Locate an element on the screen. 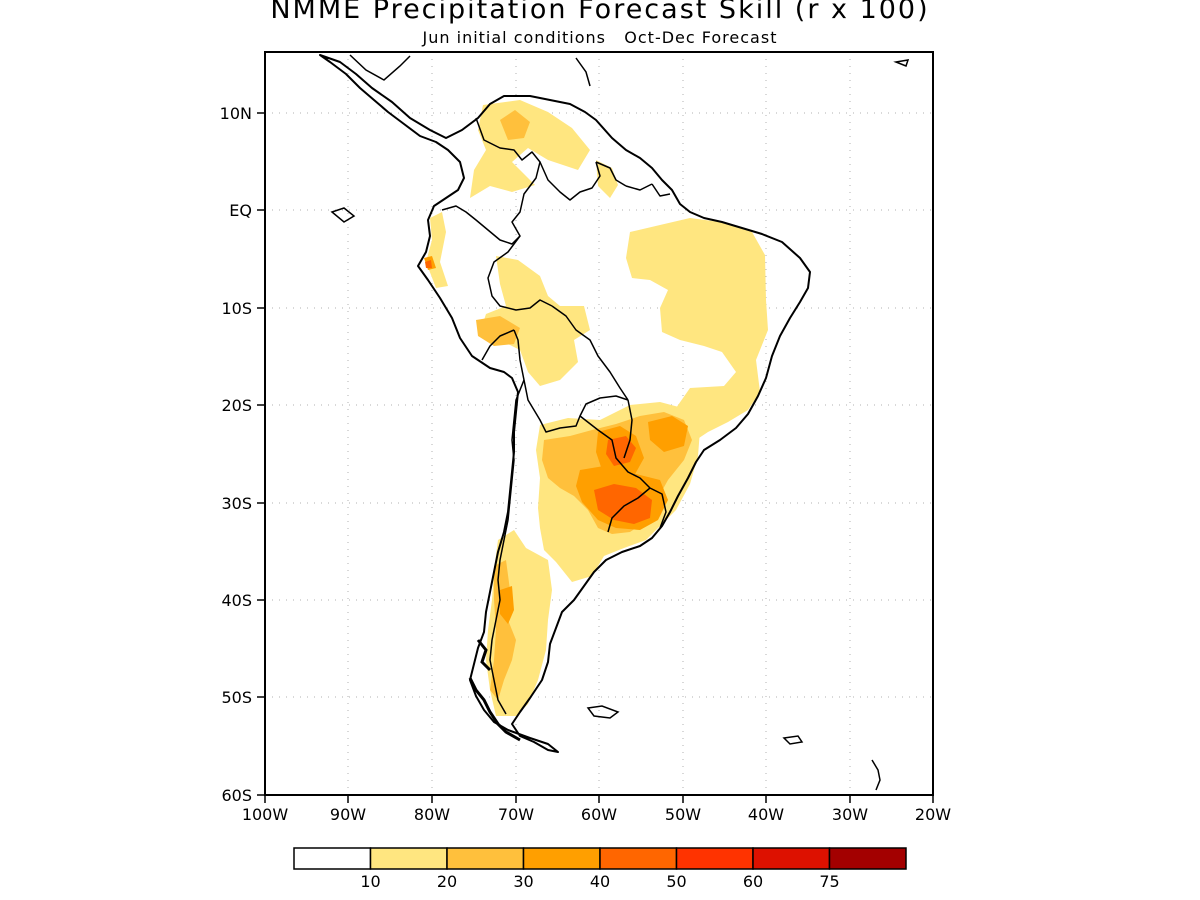  lon-label: 50W is located at coordinates (683, 814).